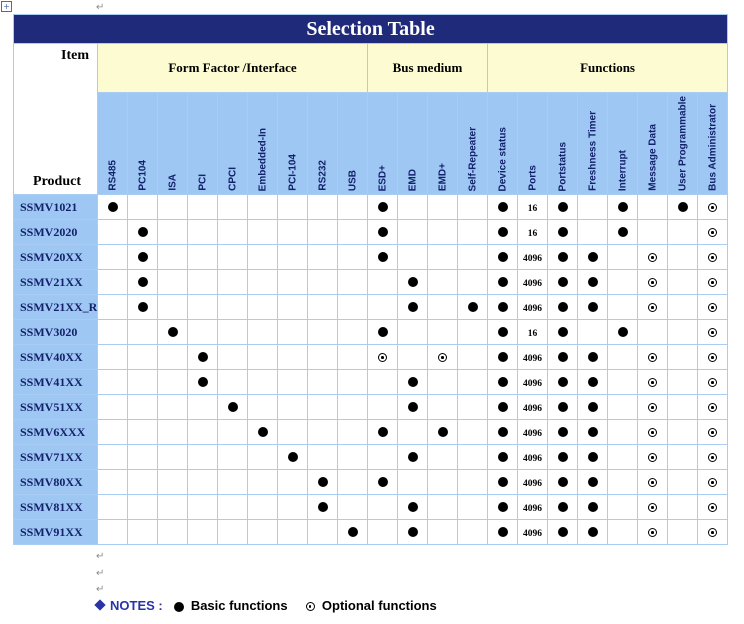 This screenshot has height=624, width=744. What do you see at coordinates (592, 151) in the screenshot?
I see `column-label: Freshness Timer` at bounding box center [592, 151].